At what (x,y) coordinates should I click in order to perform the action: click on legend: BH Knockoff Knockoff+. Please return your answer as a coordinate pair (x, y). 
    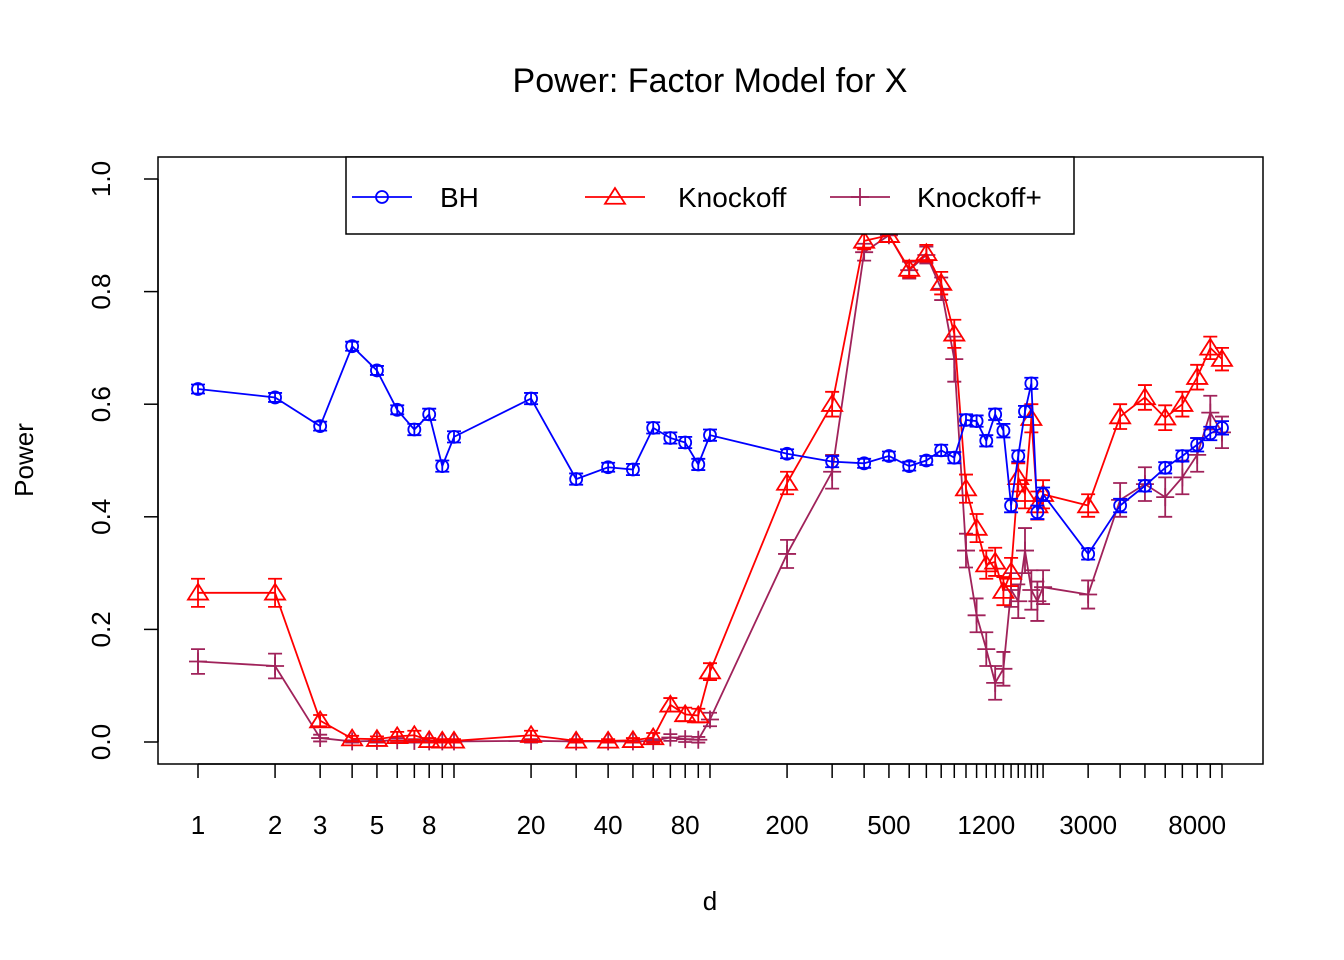
    Looking at the image, I should click on (710, 195).